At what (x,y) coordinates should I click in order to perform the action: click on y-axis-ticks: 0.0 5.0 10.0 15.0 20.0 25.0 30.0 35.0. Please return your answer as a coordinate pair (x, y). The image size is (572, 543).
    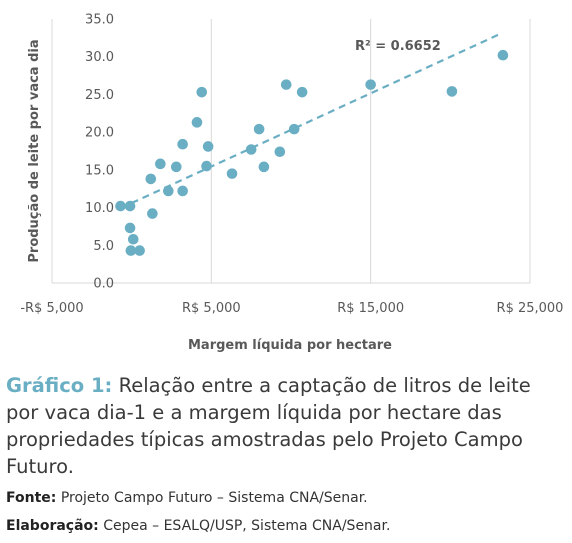
    Looking at the image, I should click on (99, 152).